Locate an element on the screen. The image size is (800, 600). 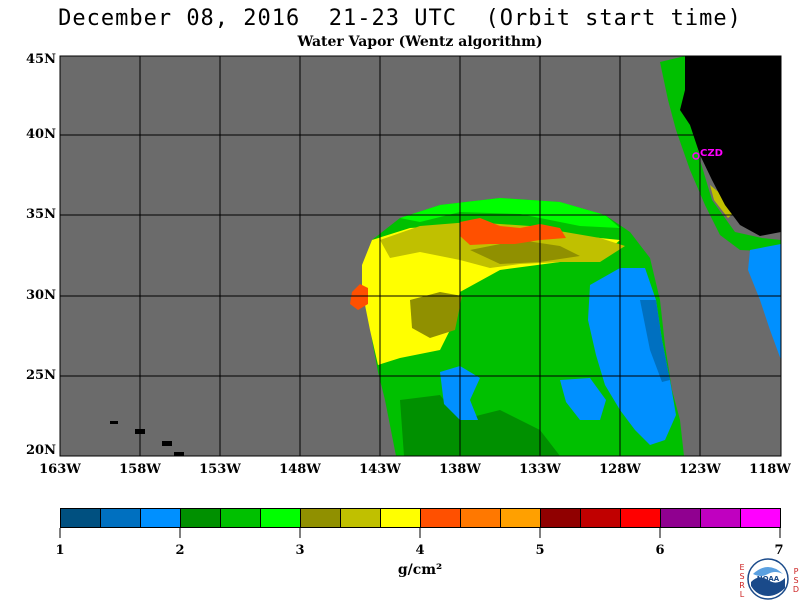
coastal-green-strip is located at coordinates (720, 154).